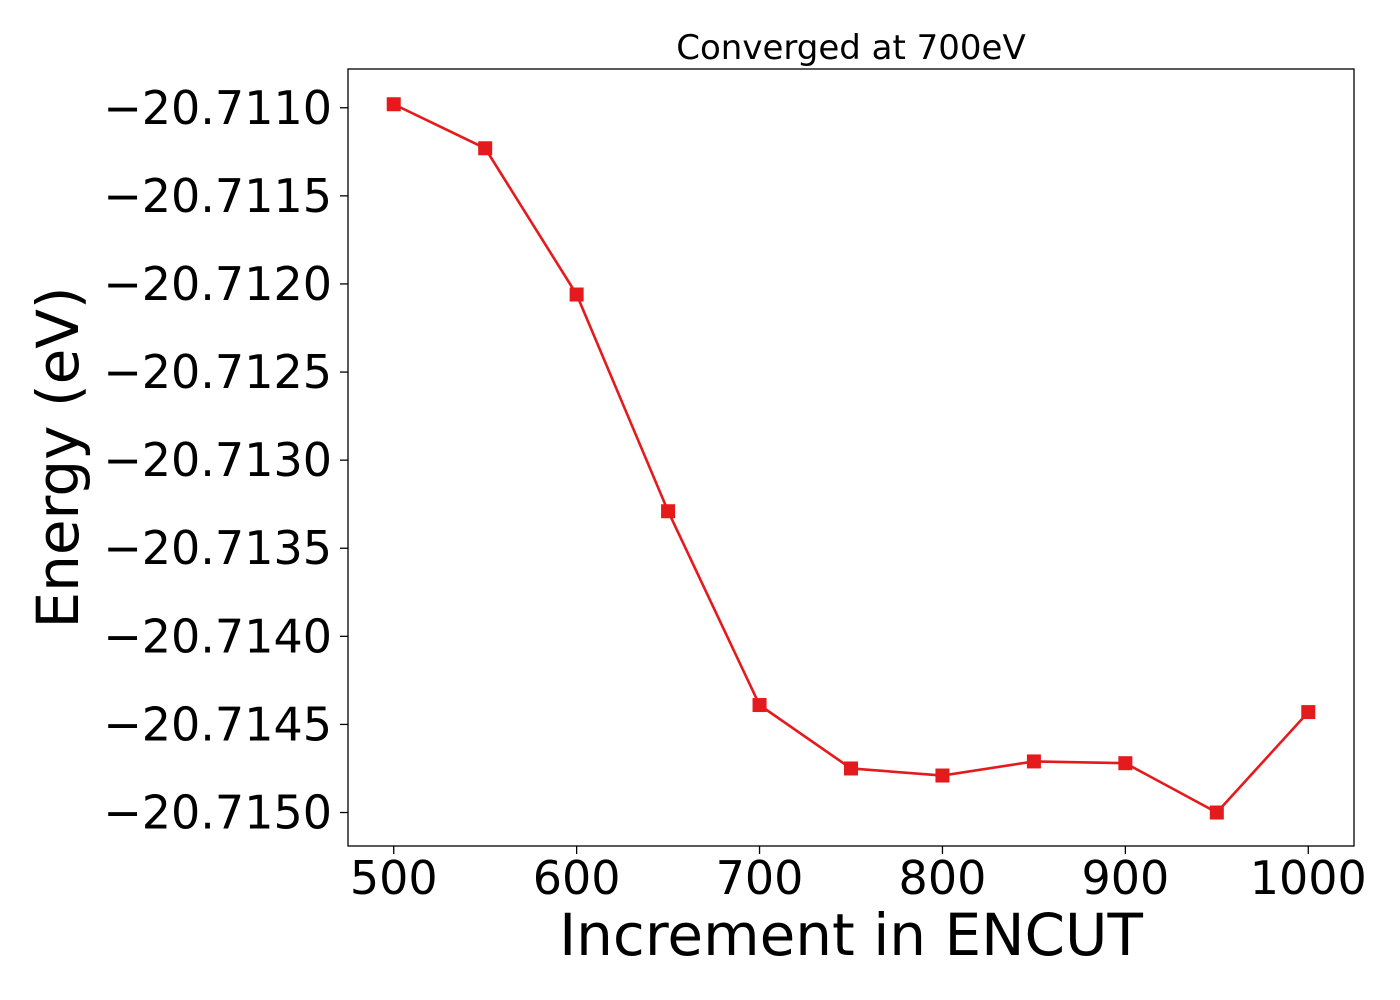 The width and height of the screenshot is (1400, 1000). Describe the element at coordinates (858, 875) in the screenshot. I see `x-axis: 500 600 700 800 900 1000` at that location.